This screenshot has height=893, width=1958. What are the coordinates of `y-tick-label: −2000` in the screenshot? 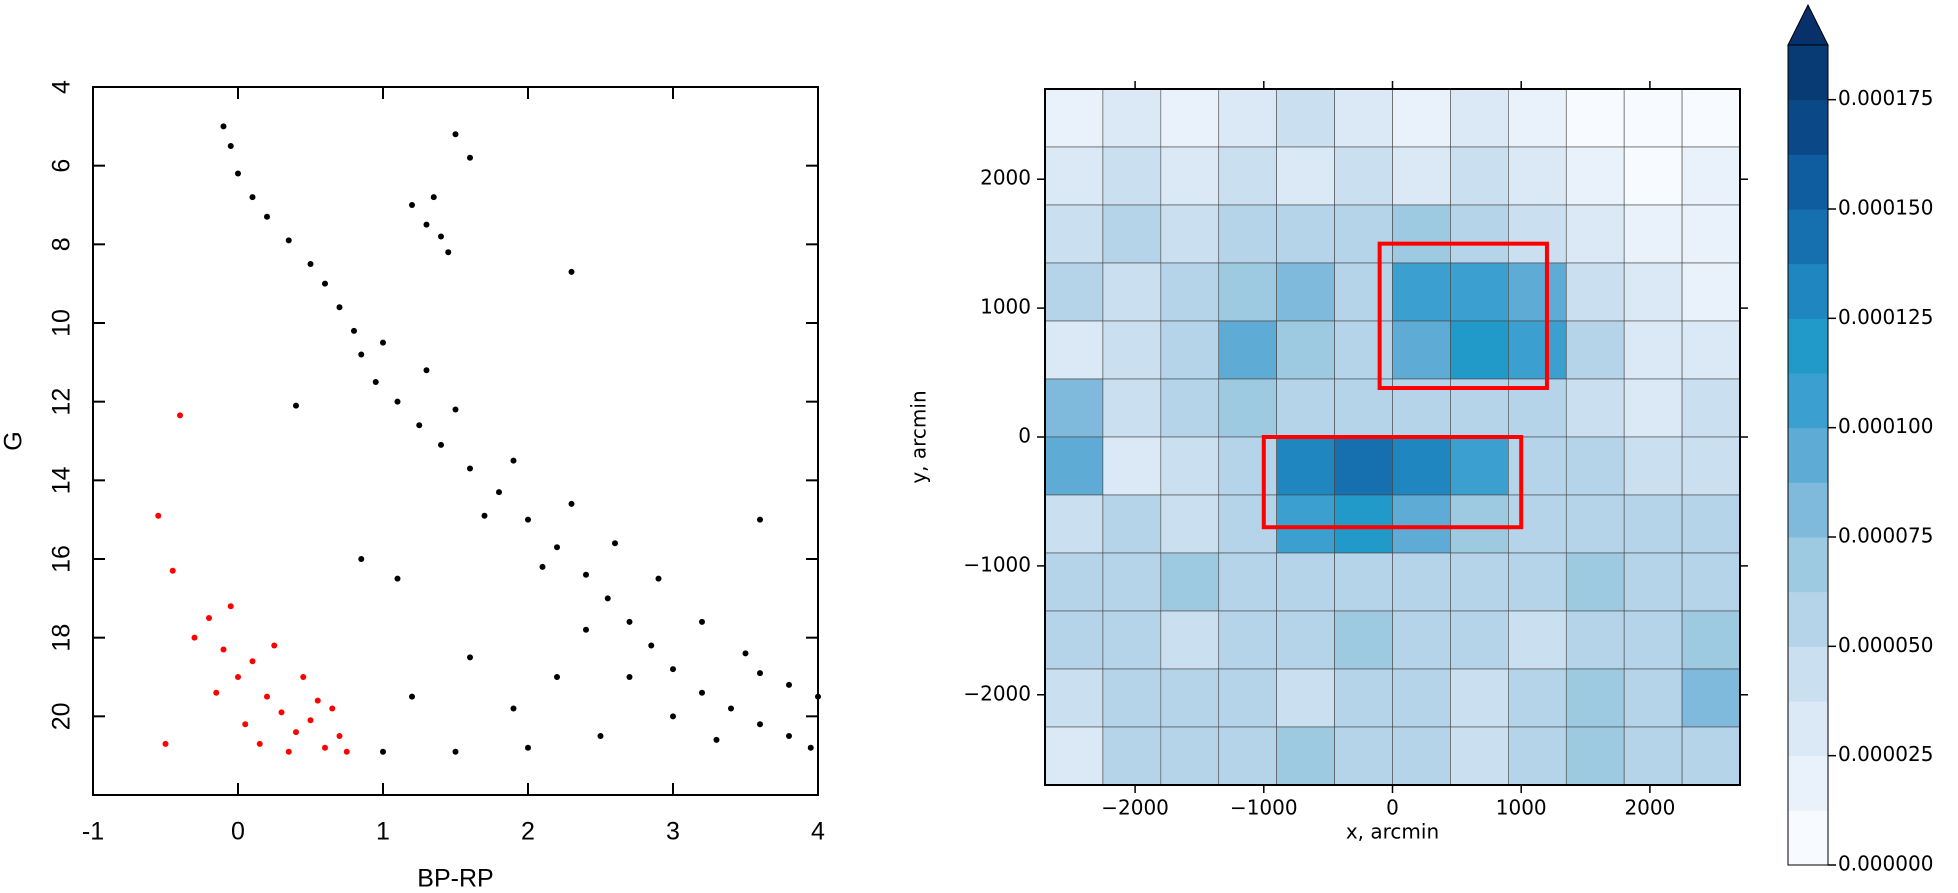 It's located at (997, 693).